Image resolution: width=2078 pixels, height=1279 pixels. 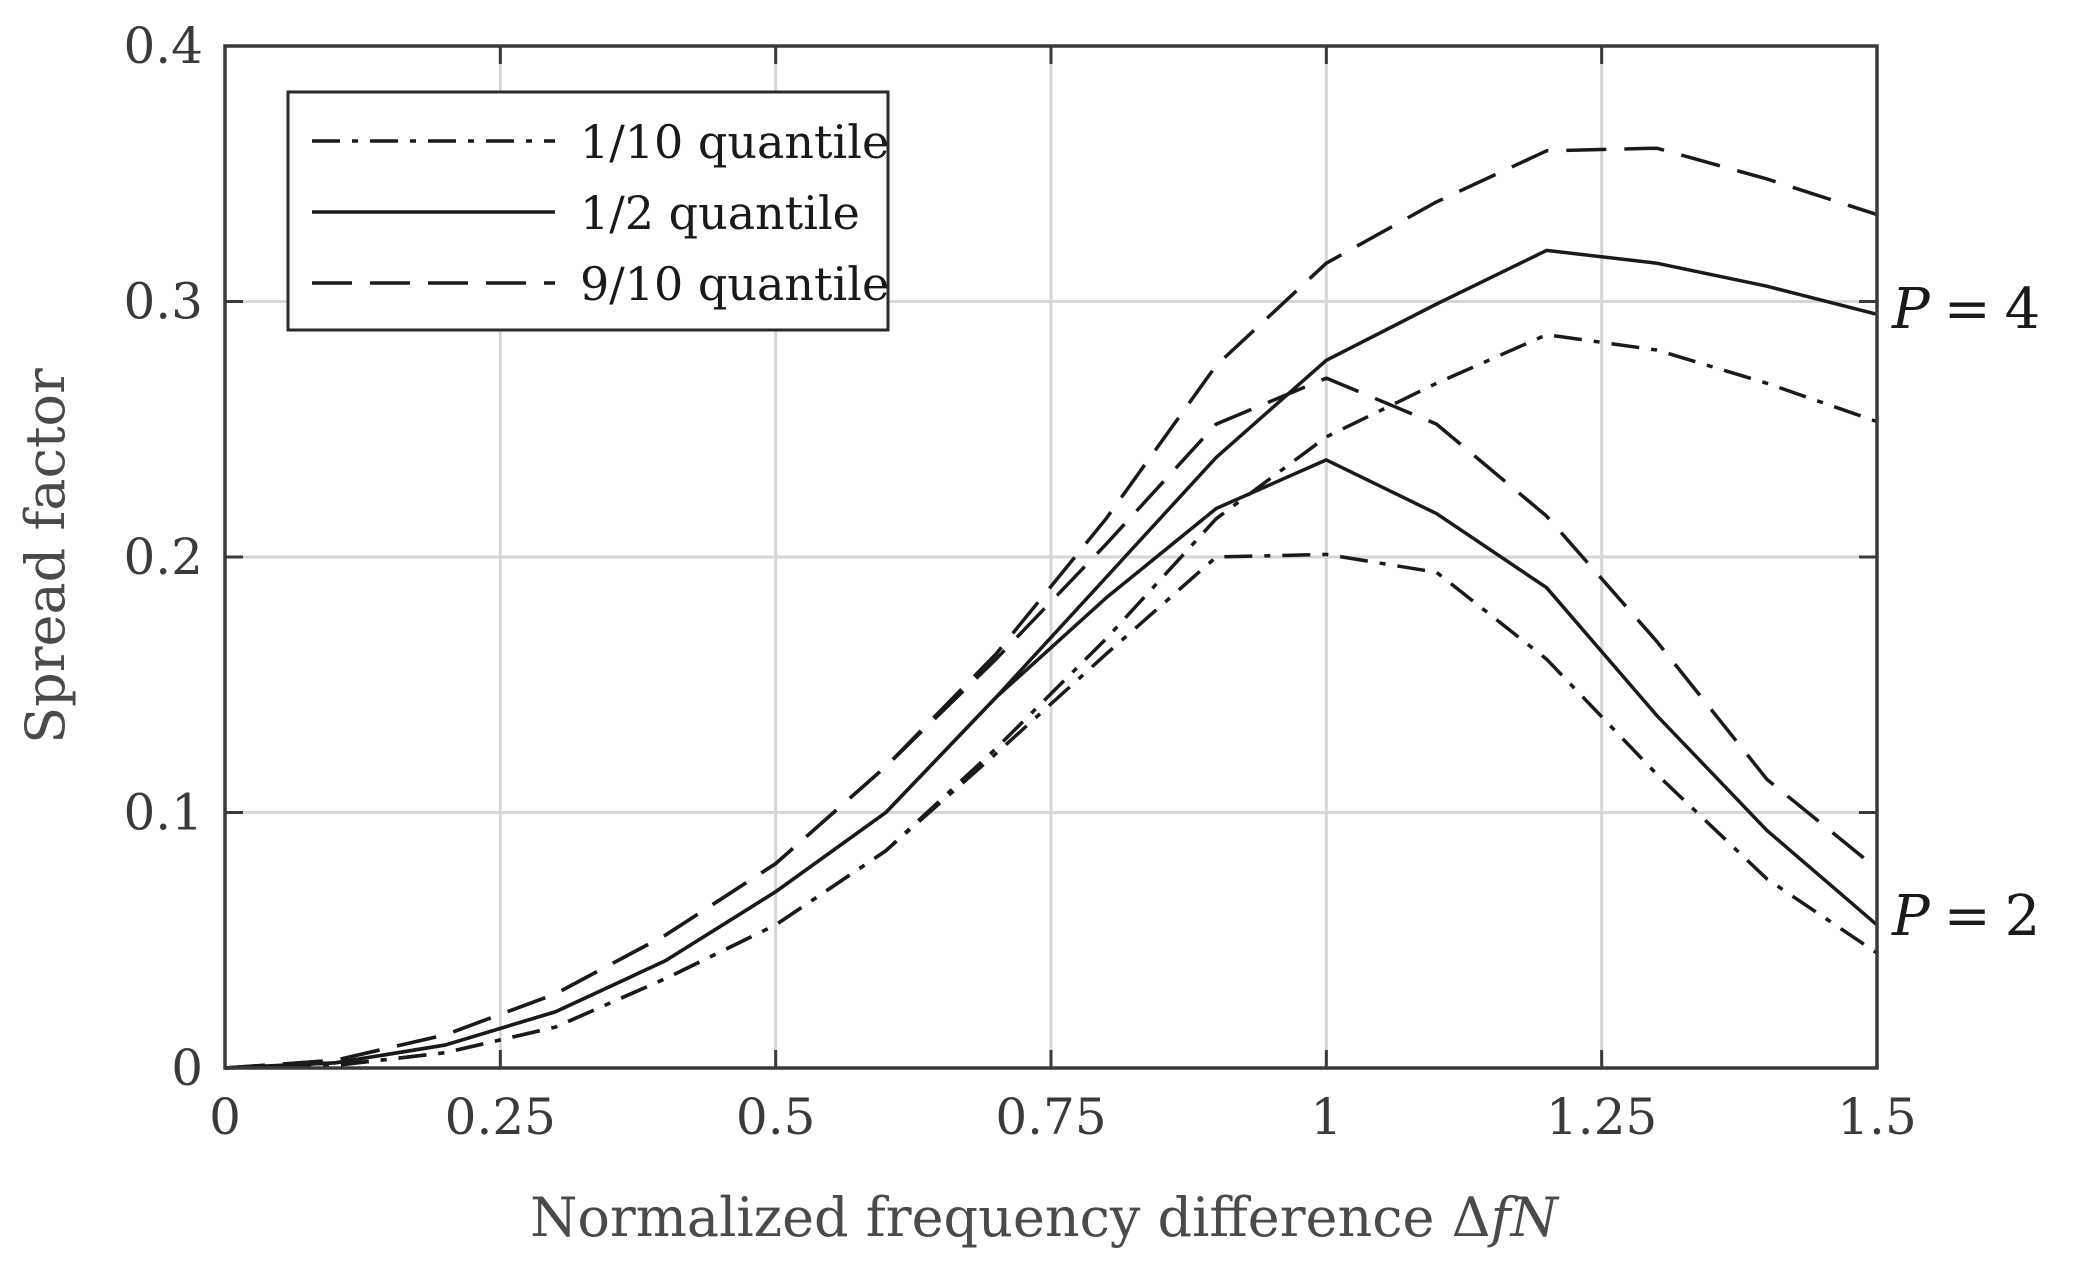 I want to click on x-axis-title: Normalized frequency difference ΔfN, so click(x=1044, y=1217).